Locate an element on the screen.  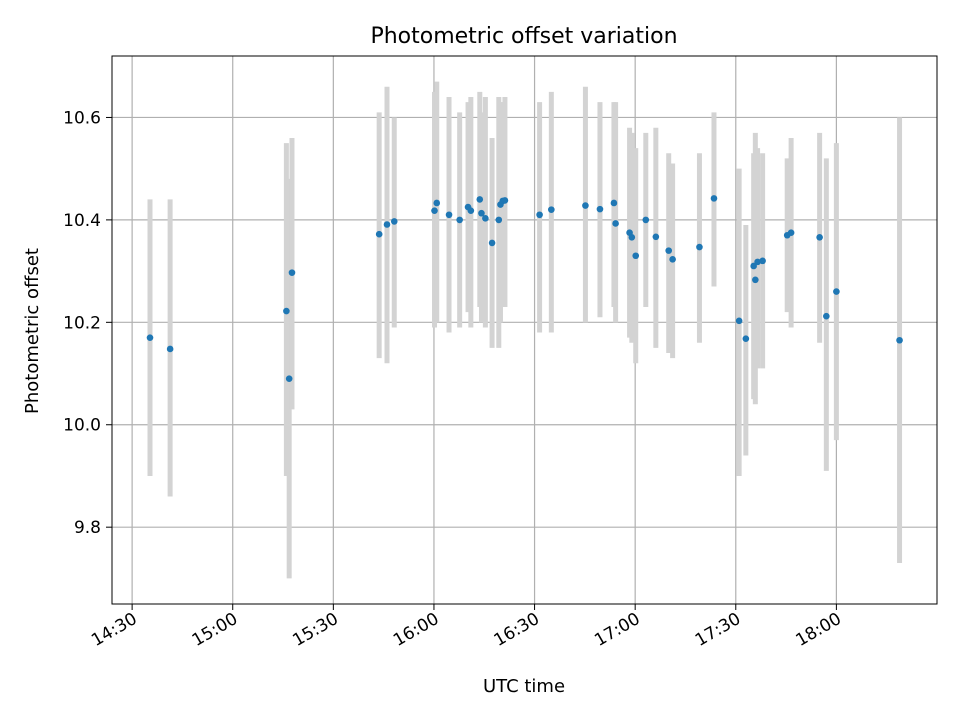
y-tick-label: 10.2 is located at coordinates (82, 323).